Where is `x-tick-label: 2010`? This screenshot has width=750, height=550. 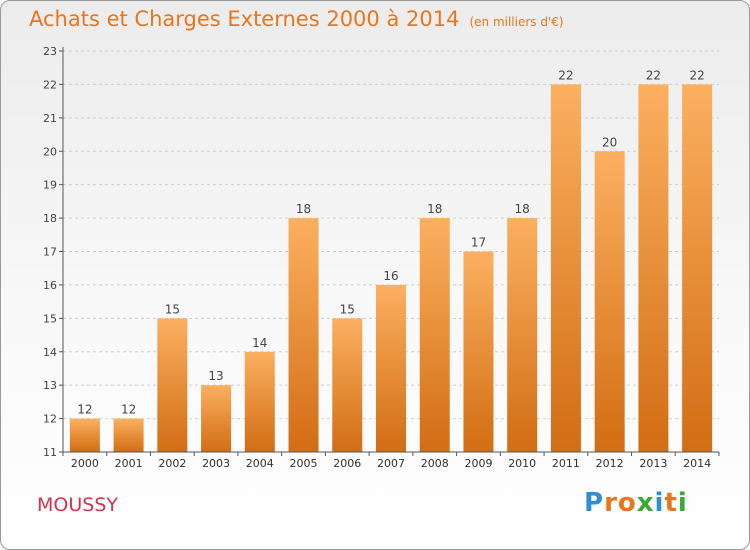
x-tick-label: 2010 is located at coordinates (522, 463).